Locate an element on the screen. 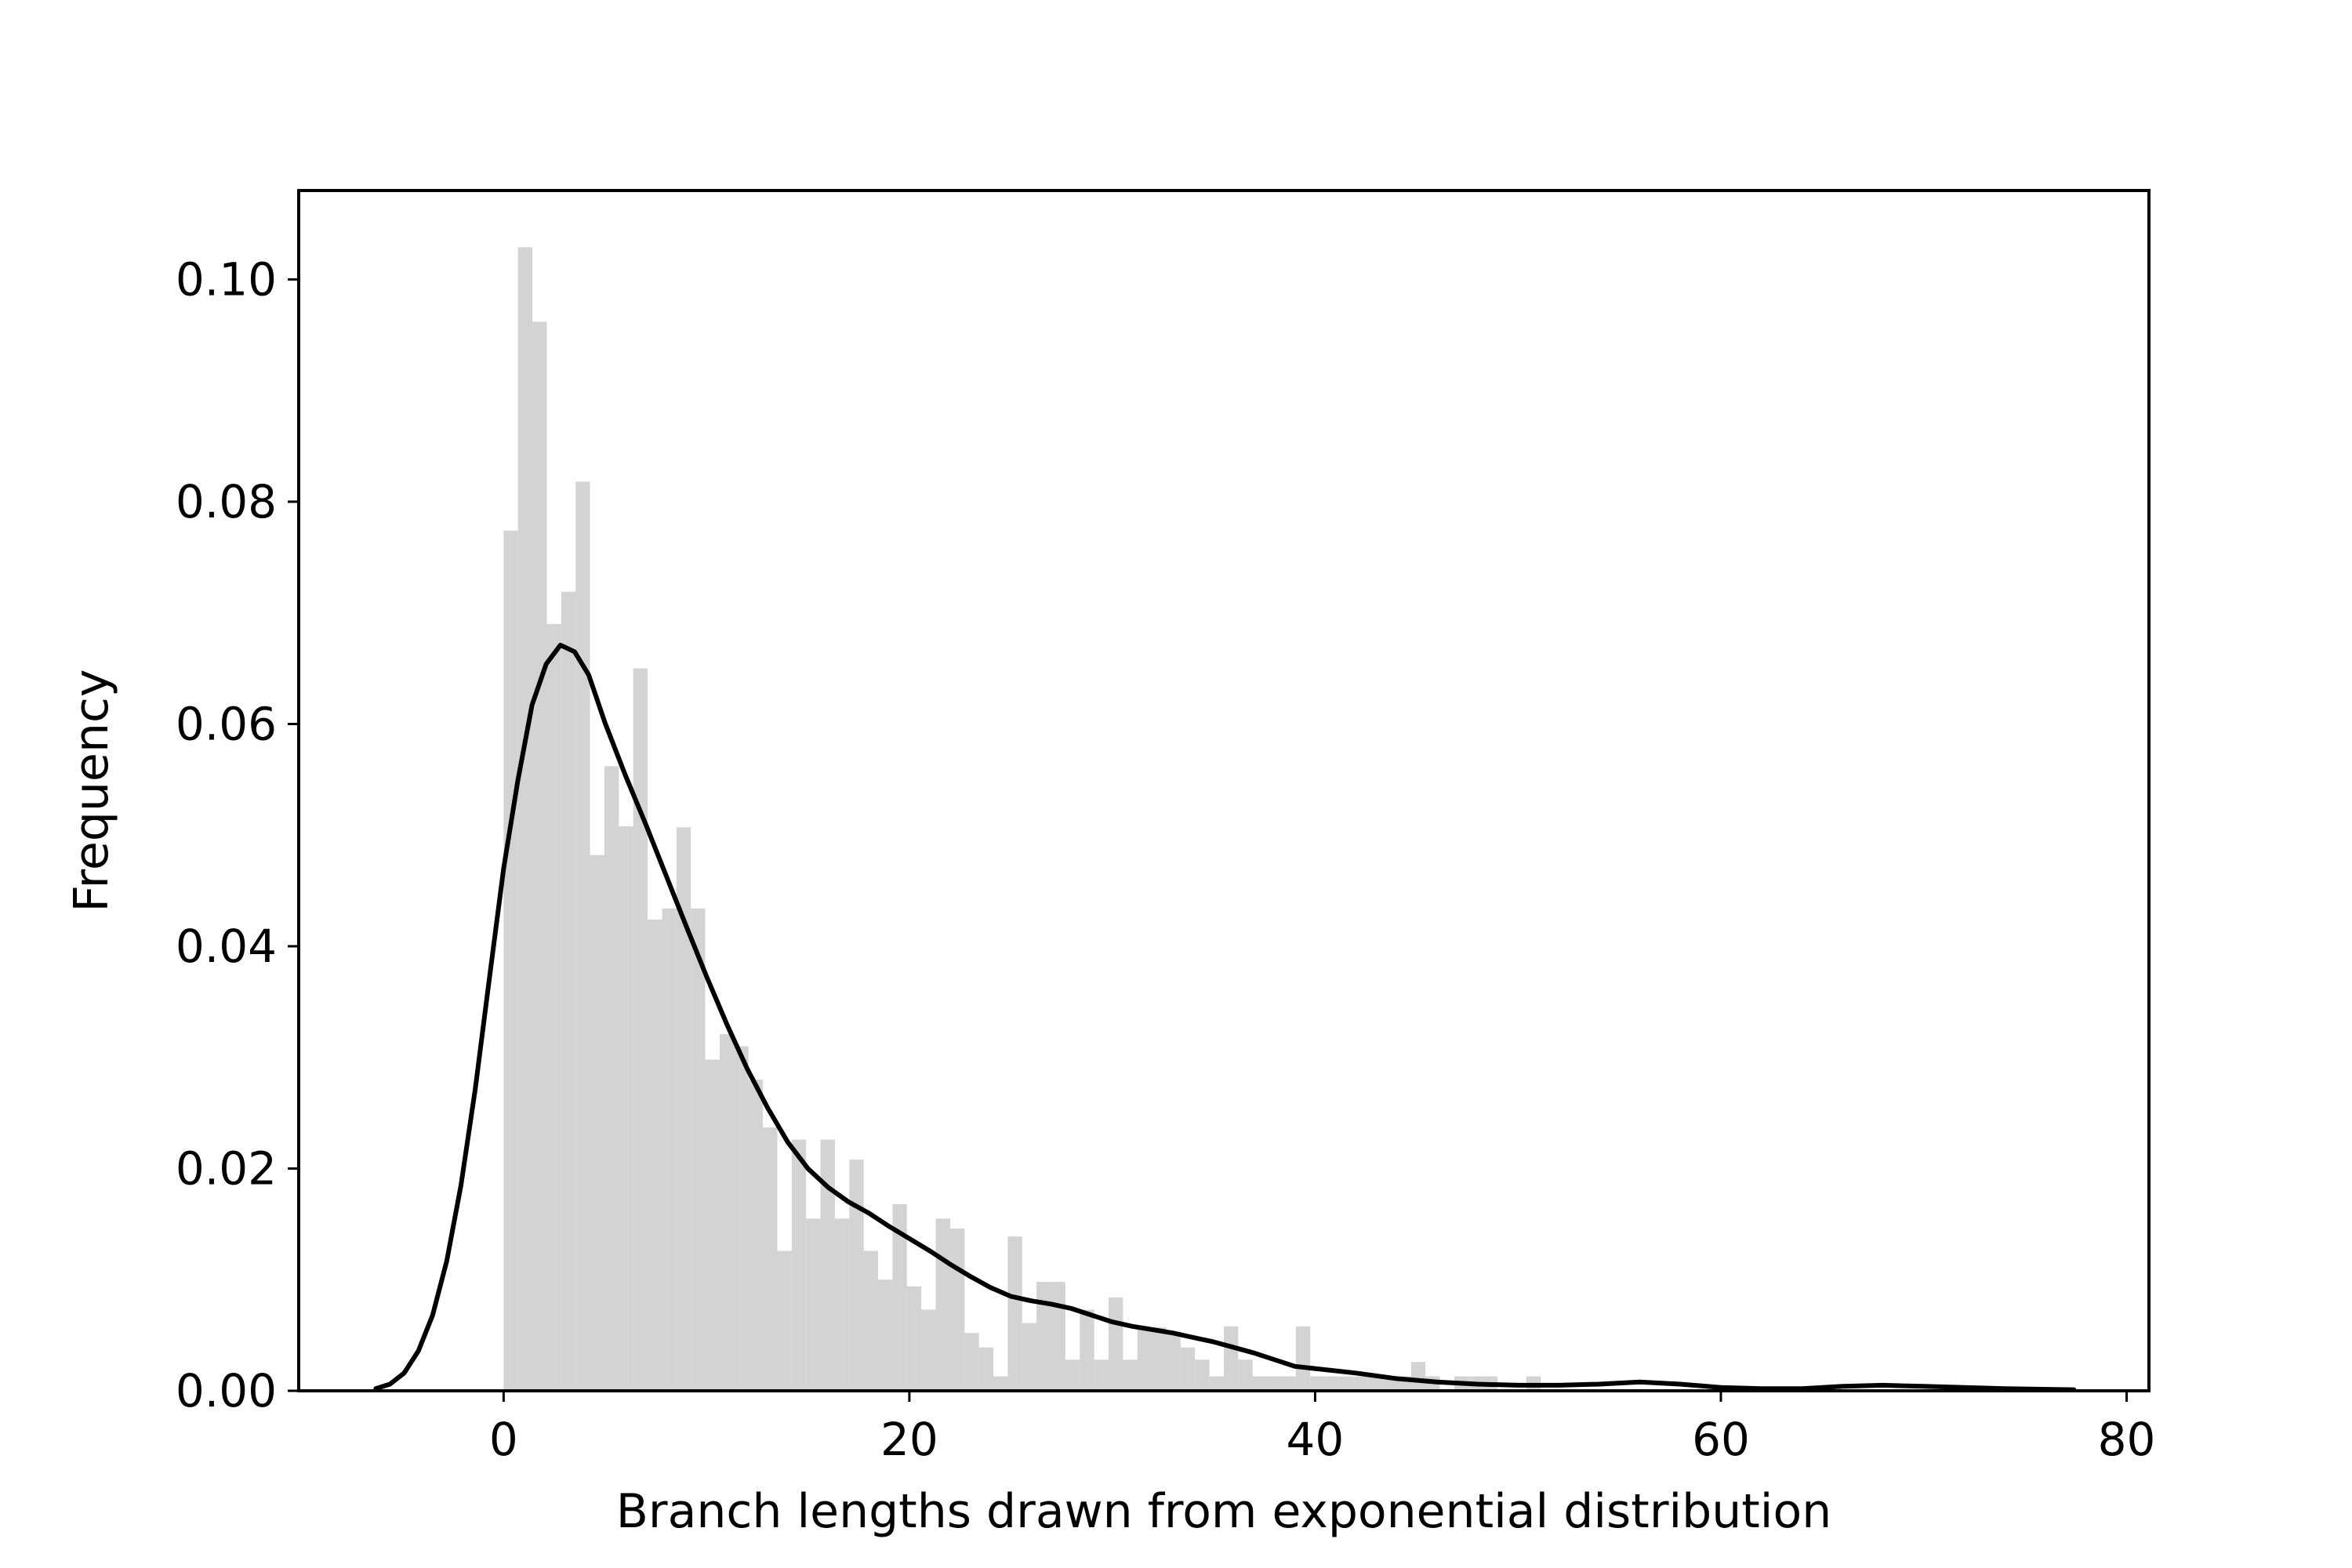  x-tick-label: 60 is located at coordinates (1721, 1439).